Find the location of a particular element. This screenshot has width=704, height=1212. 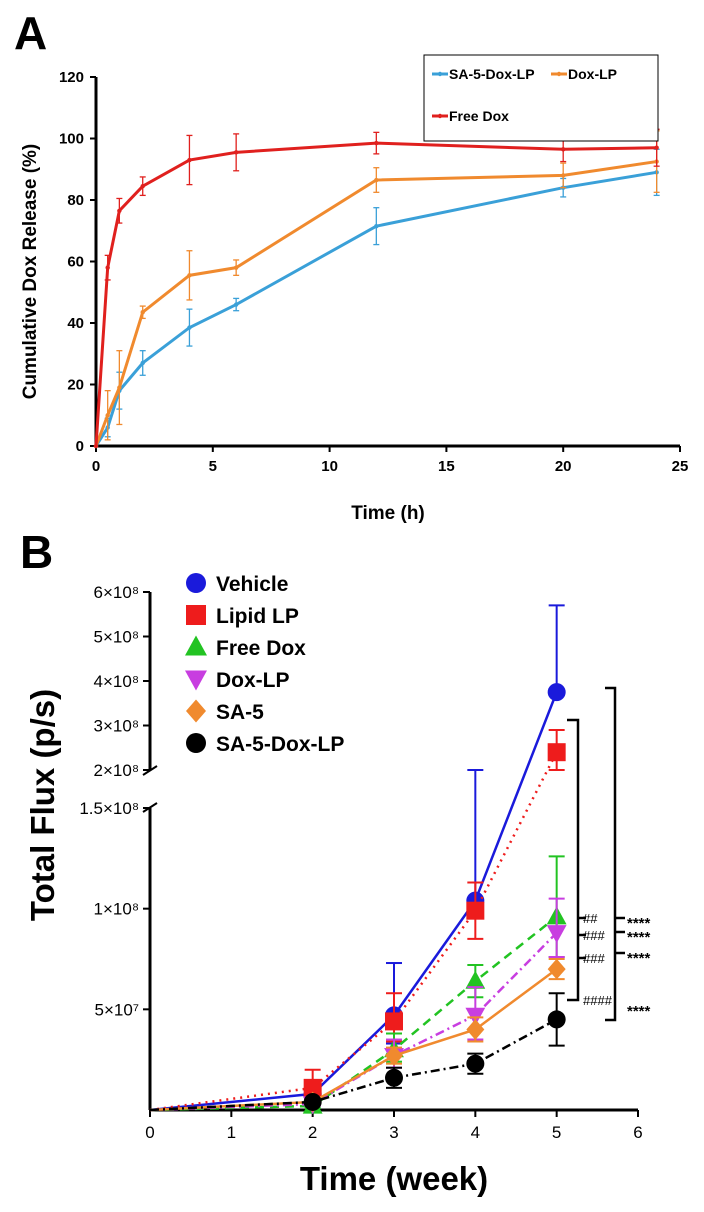

x-axis-title: Time (h) is located at coordinates (388, 513).